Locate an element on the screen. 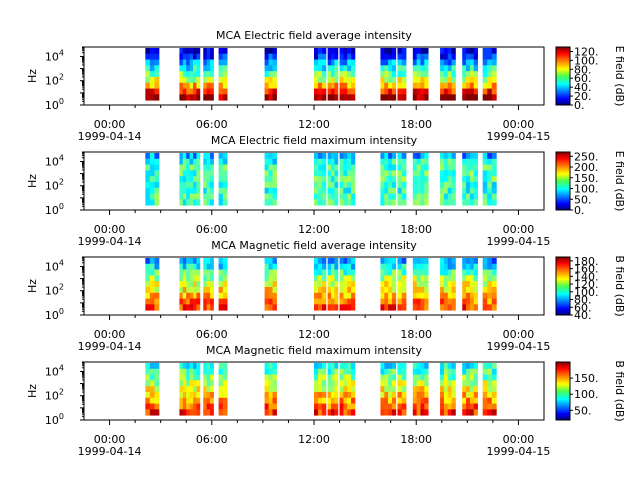 The height and width of the screenshot is (480, 640). colorbar: 50.100.150. B field (dB) is located at coordinates (590, 391).